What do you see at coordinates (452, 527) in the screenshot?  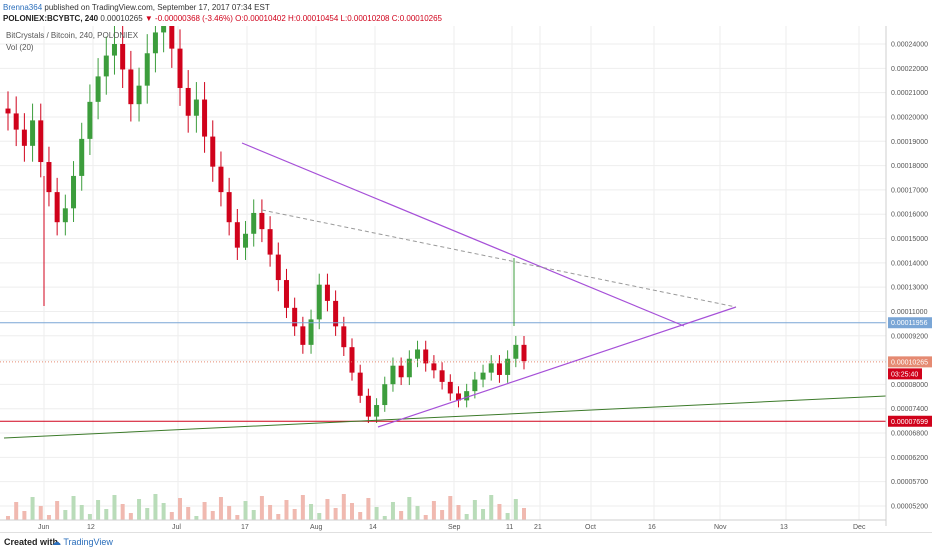 I see `time-axis: Jun 12 Jul 17 Aug 14 Sep 11 21 Oct 16 Nov 13 Dec` at bounding box center [452, 527].